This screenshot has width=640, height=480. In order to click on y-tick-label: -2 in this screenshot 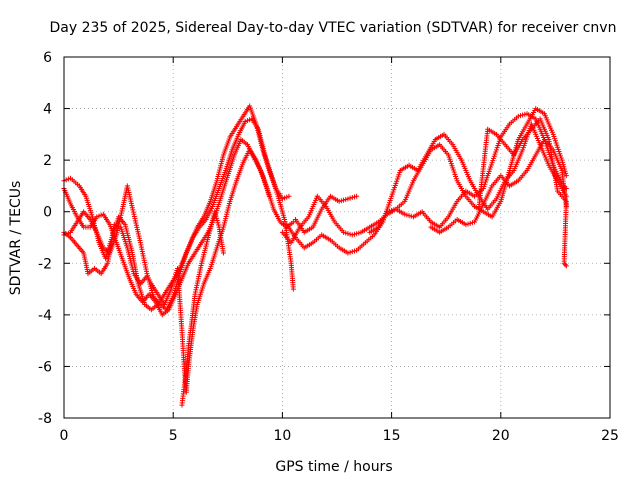, I will do `click(45, 264)`.